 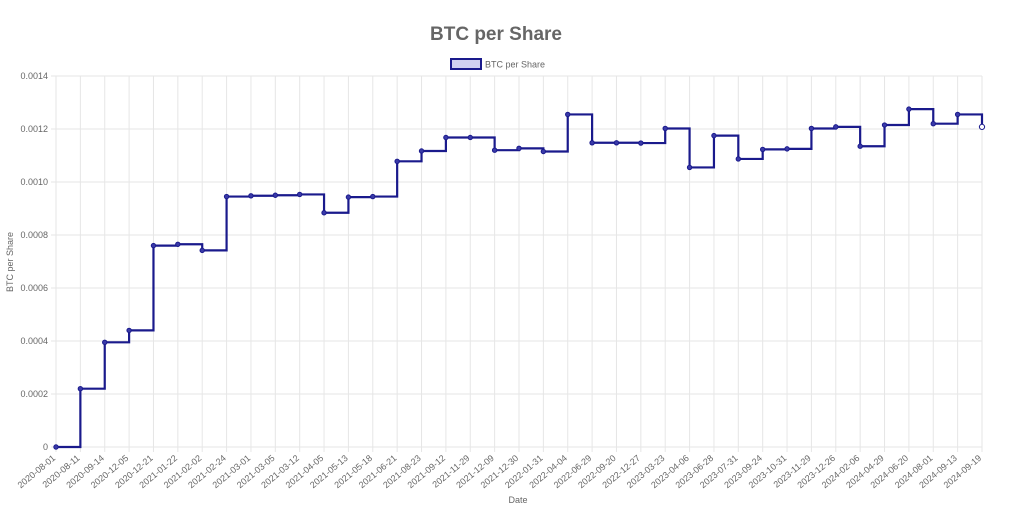 I want to click on y-tick-label: 0.0014, so click(x=34, y=76).